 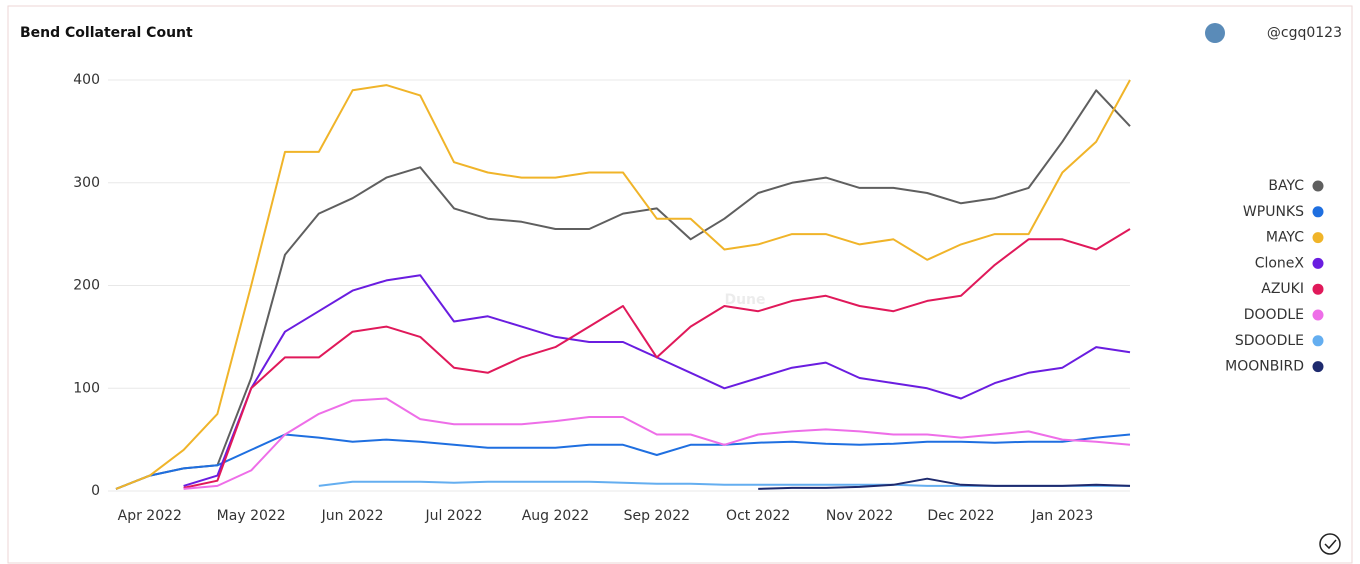 I want to click on x-tick-label: Dec 2022, so click(x=960, y=516).